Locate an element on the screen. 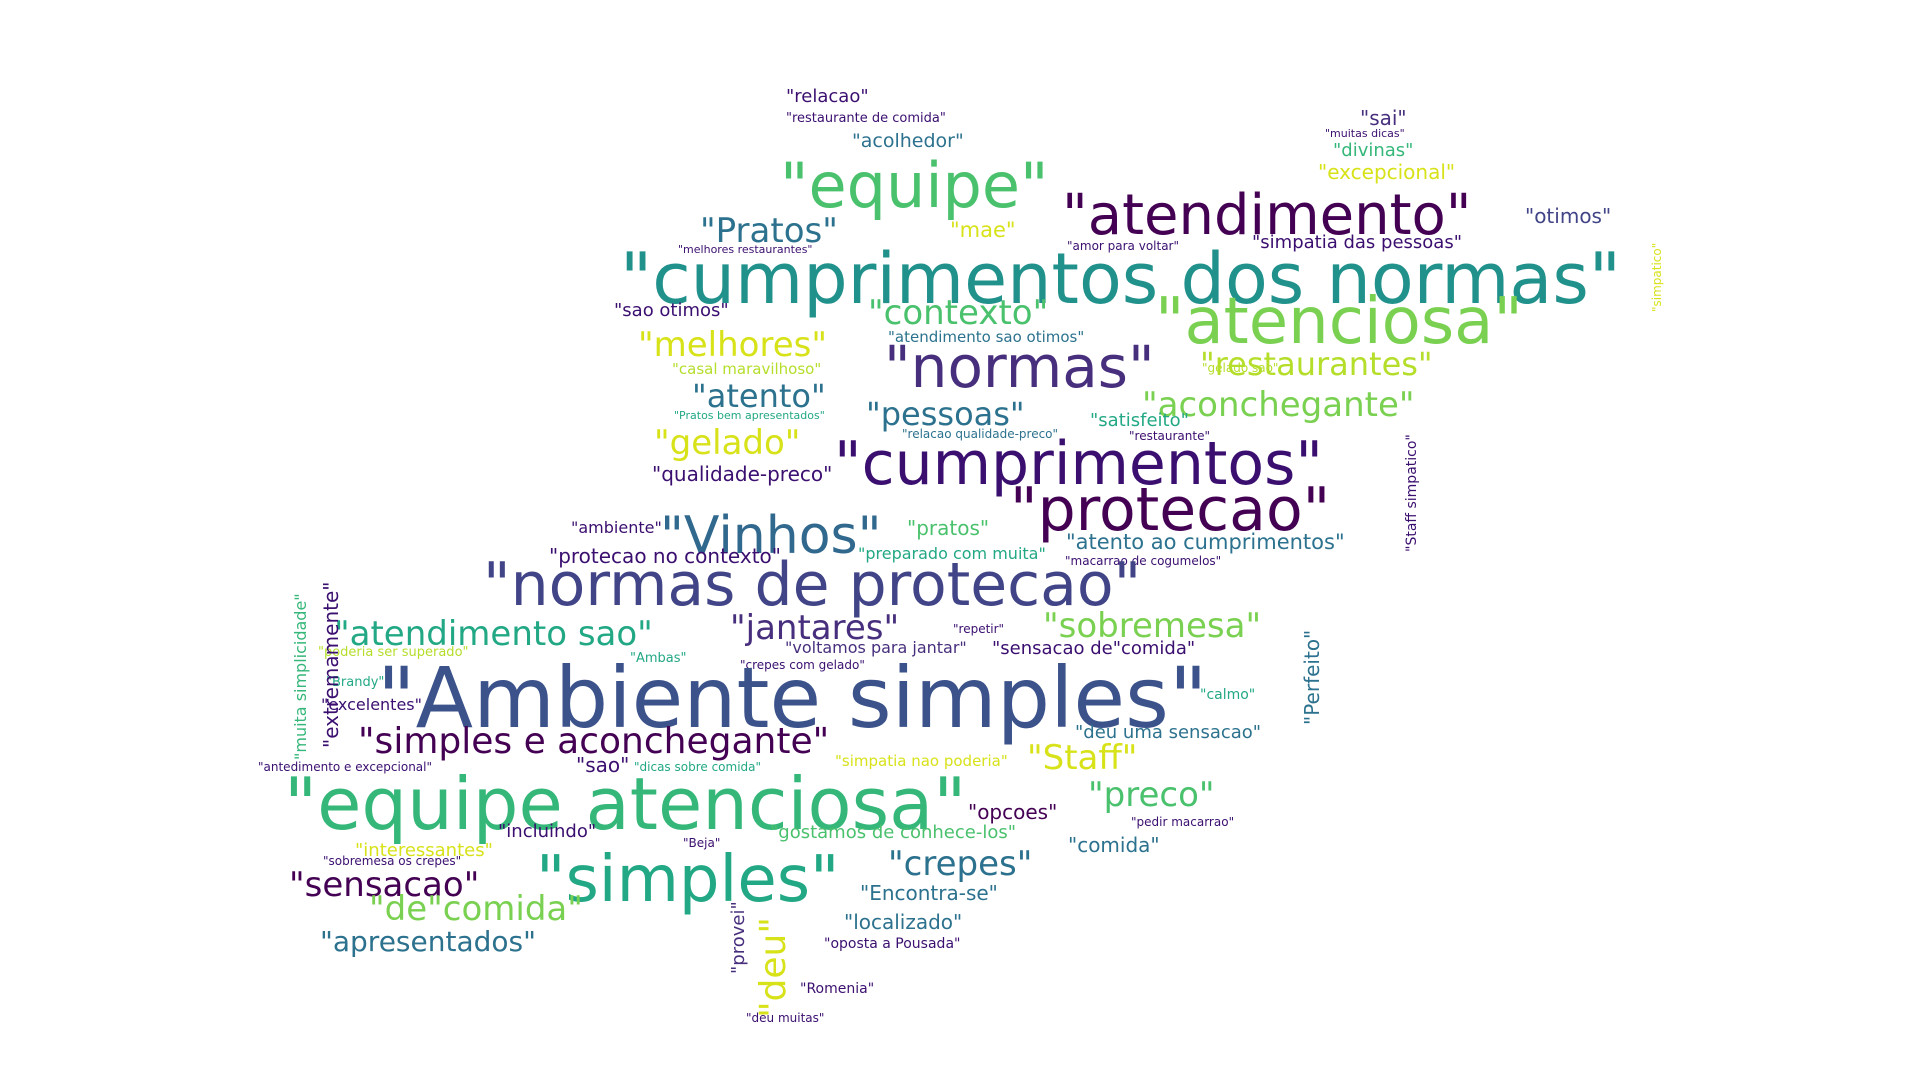  word-5: "muitas dicas" is located at coordinates (1365, 133).